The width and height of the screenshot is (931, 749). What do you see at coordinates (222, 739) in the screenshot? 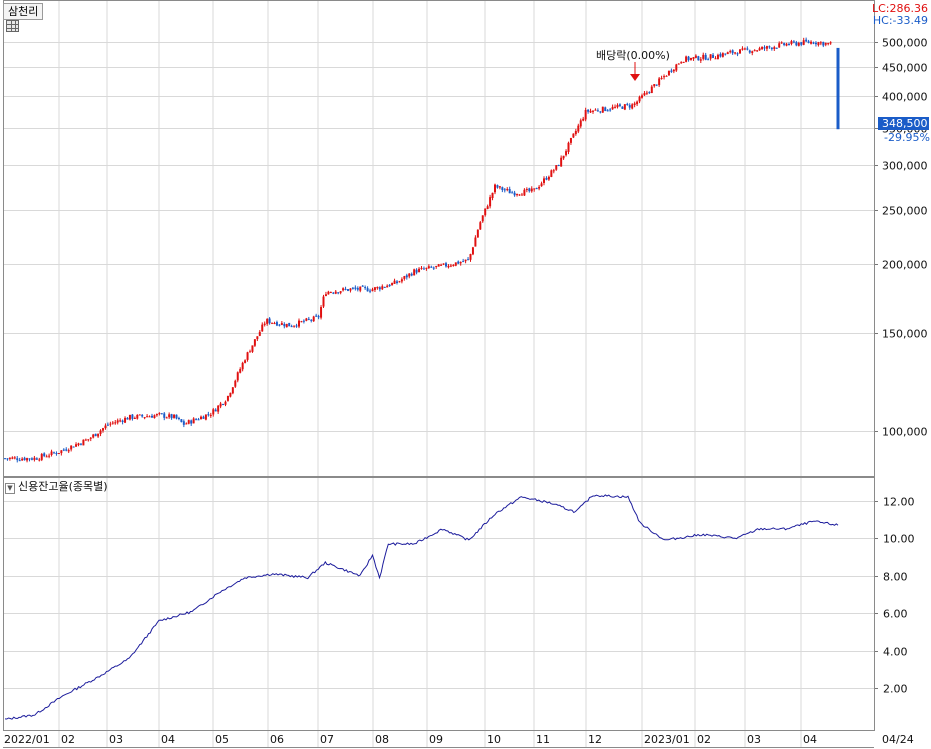
I see `x-tick-label: 05` at bounding box center [222, 739].